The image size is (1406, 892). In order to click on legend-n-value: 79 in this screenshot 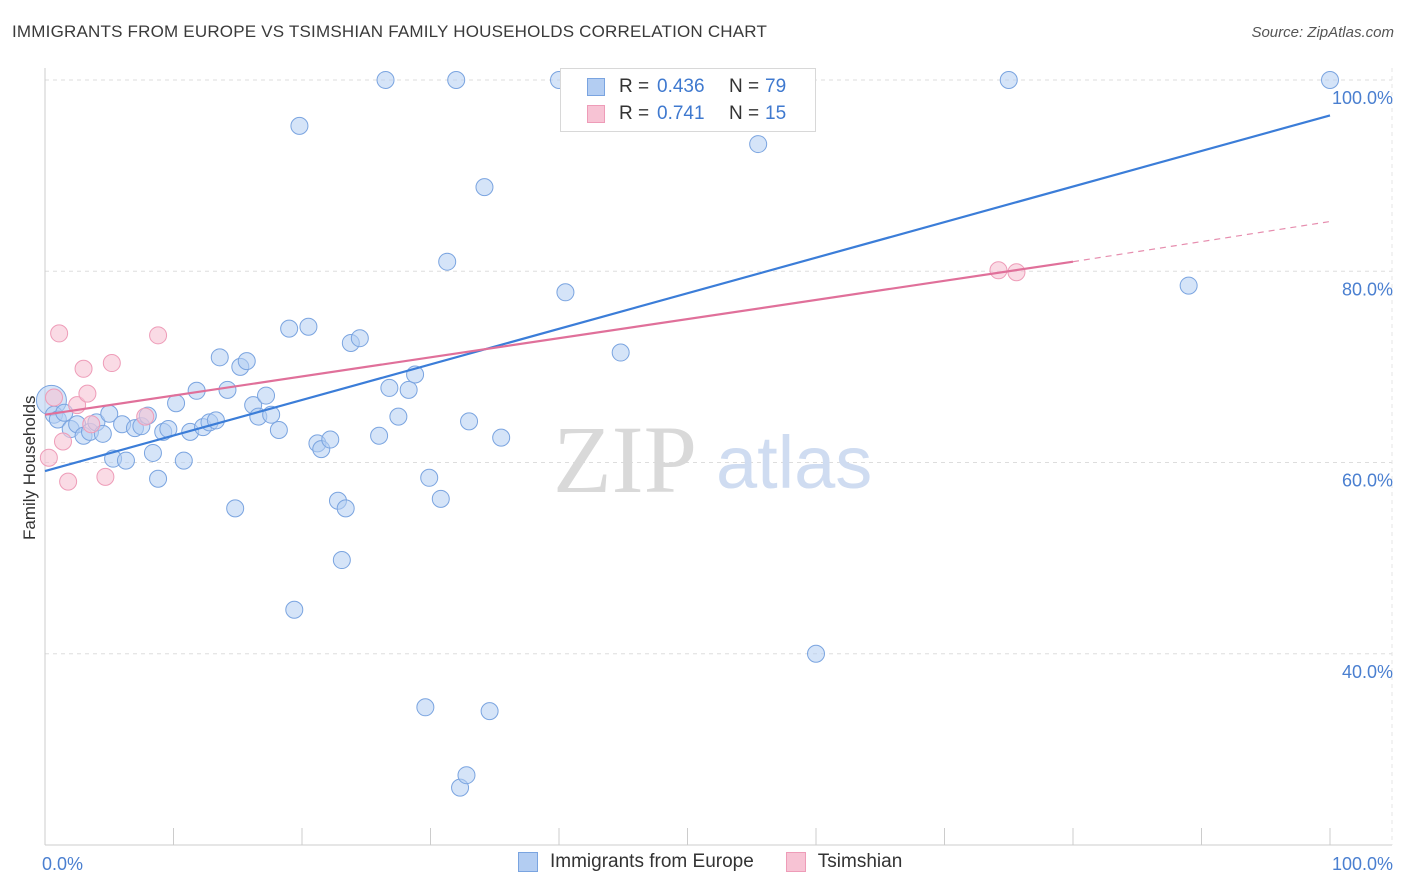, I will do `click(776, 86)`.